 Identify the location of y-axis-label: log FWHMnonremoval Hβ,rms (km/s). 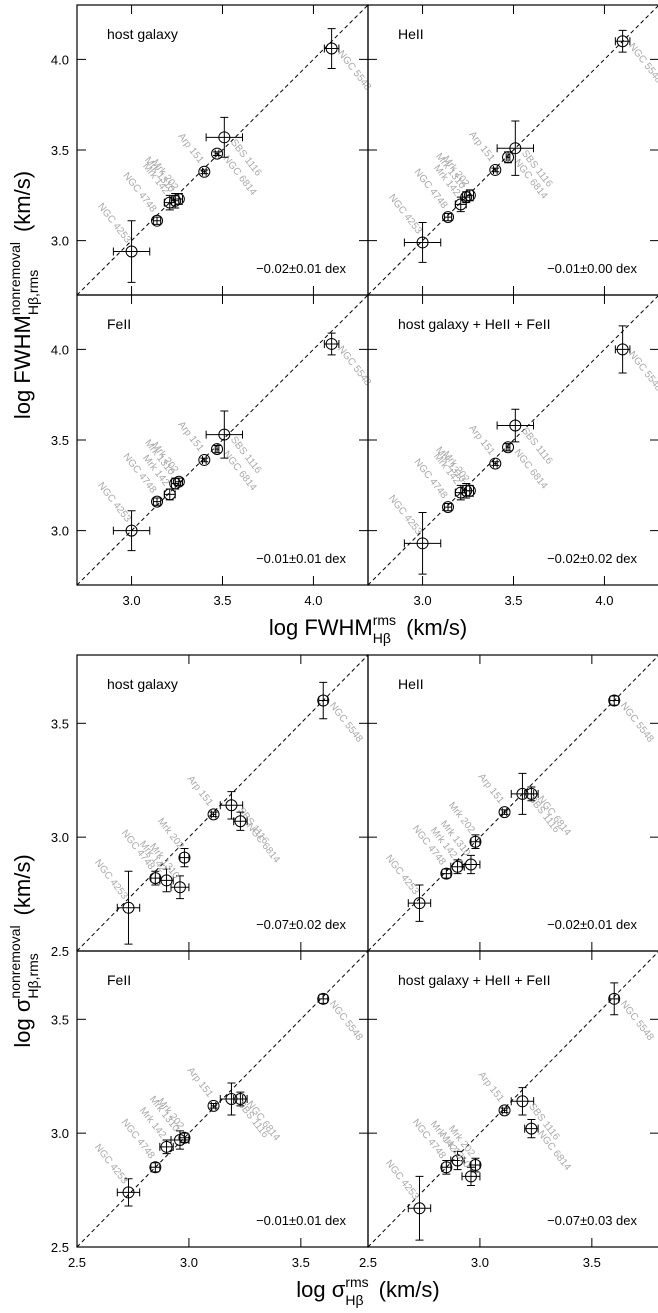
(24, 295).